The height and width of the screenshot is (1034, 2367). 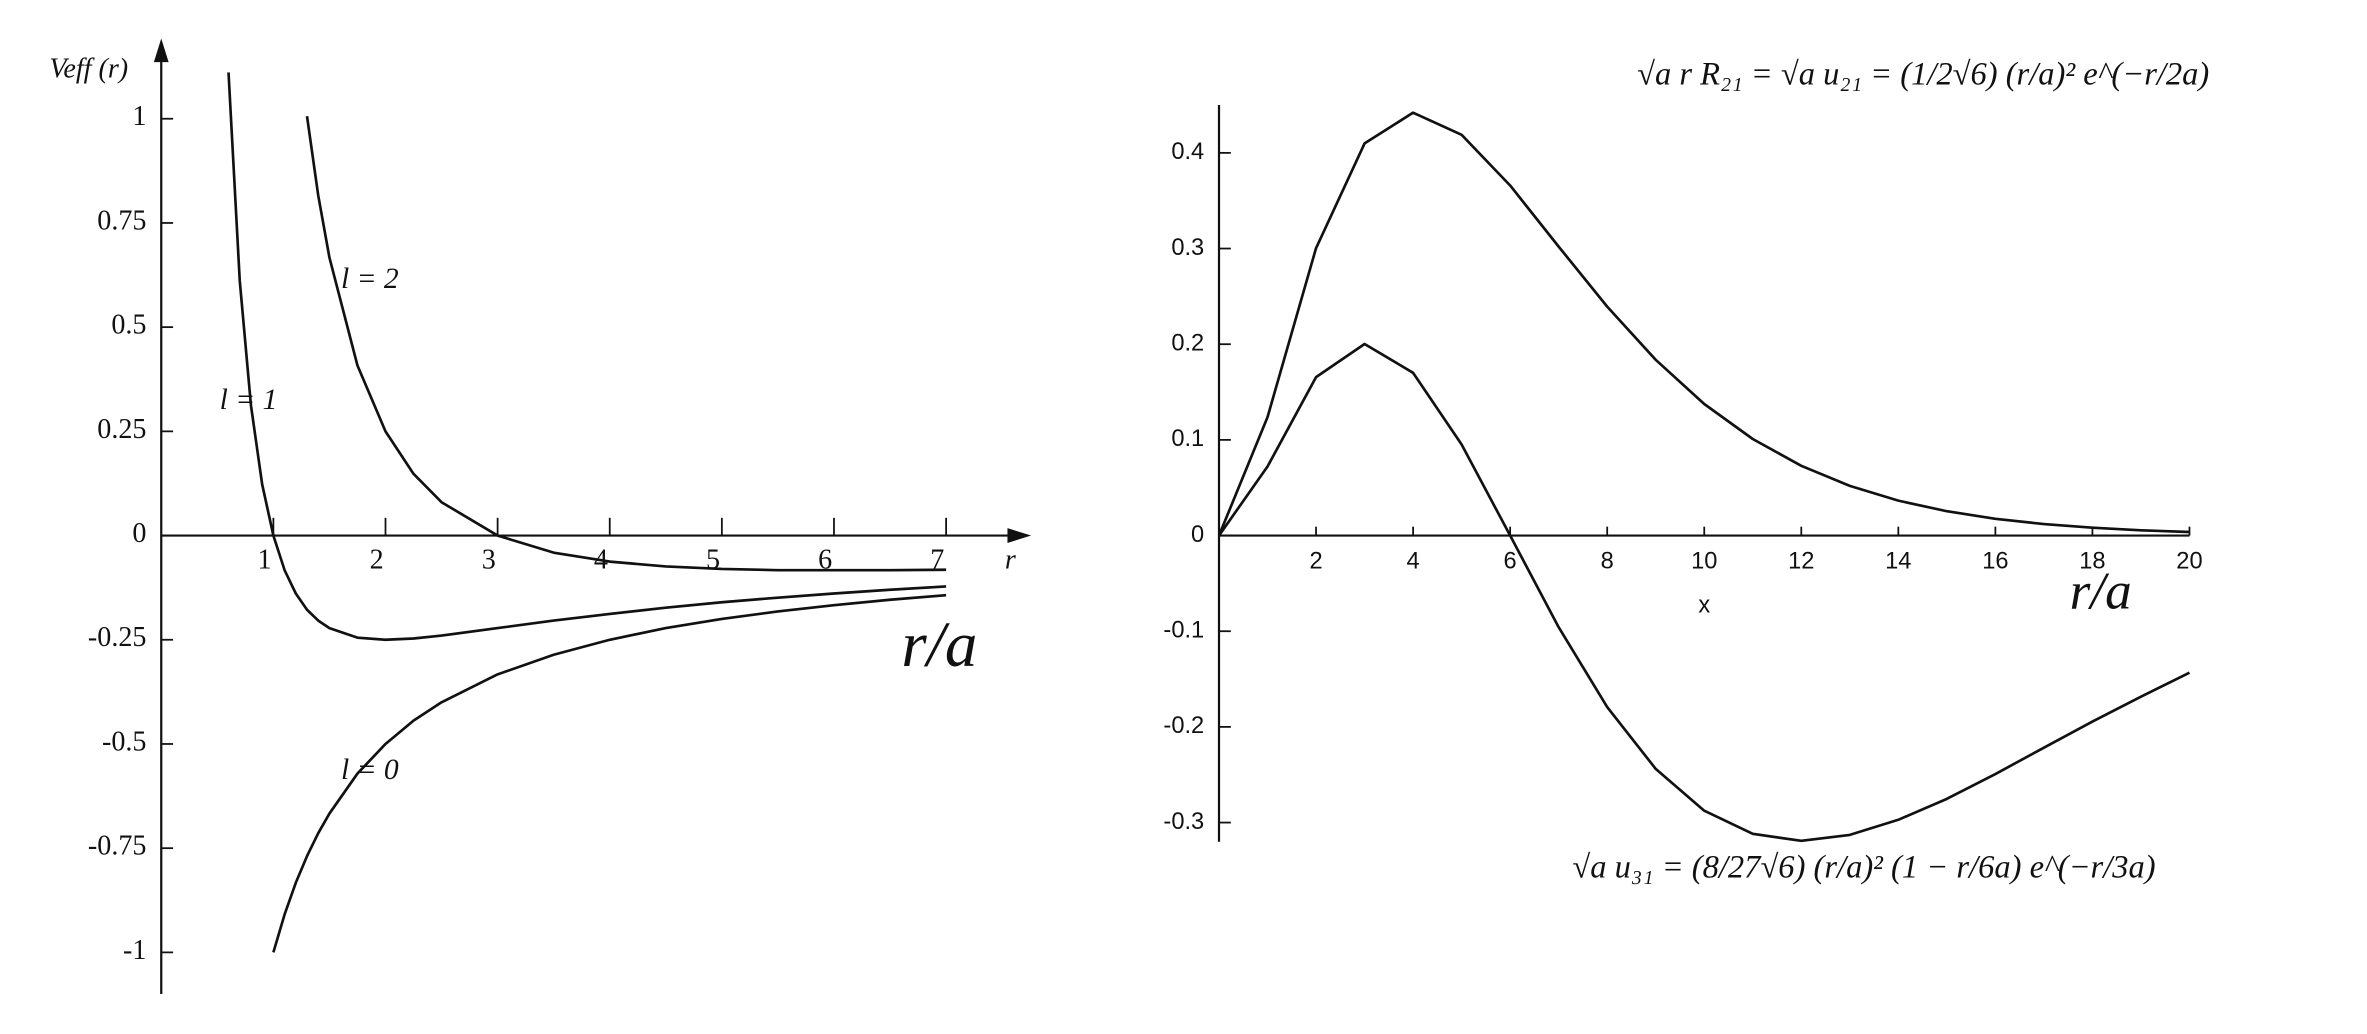 What do you see at coordinates (117, 846) in the screenshot?
I see `y-tick-label: -0.75` at bounding box center [117, 846].